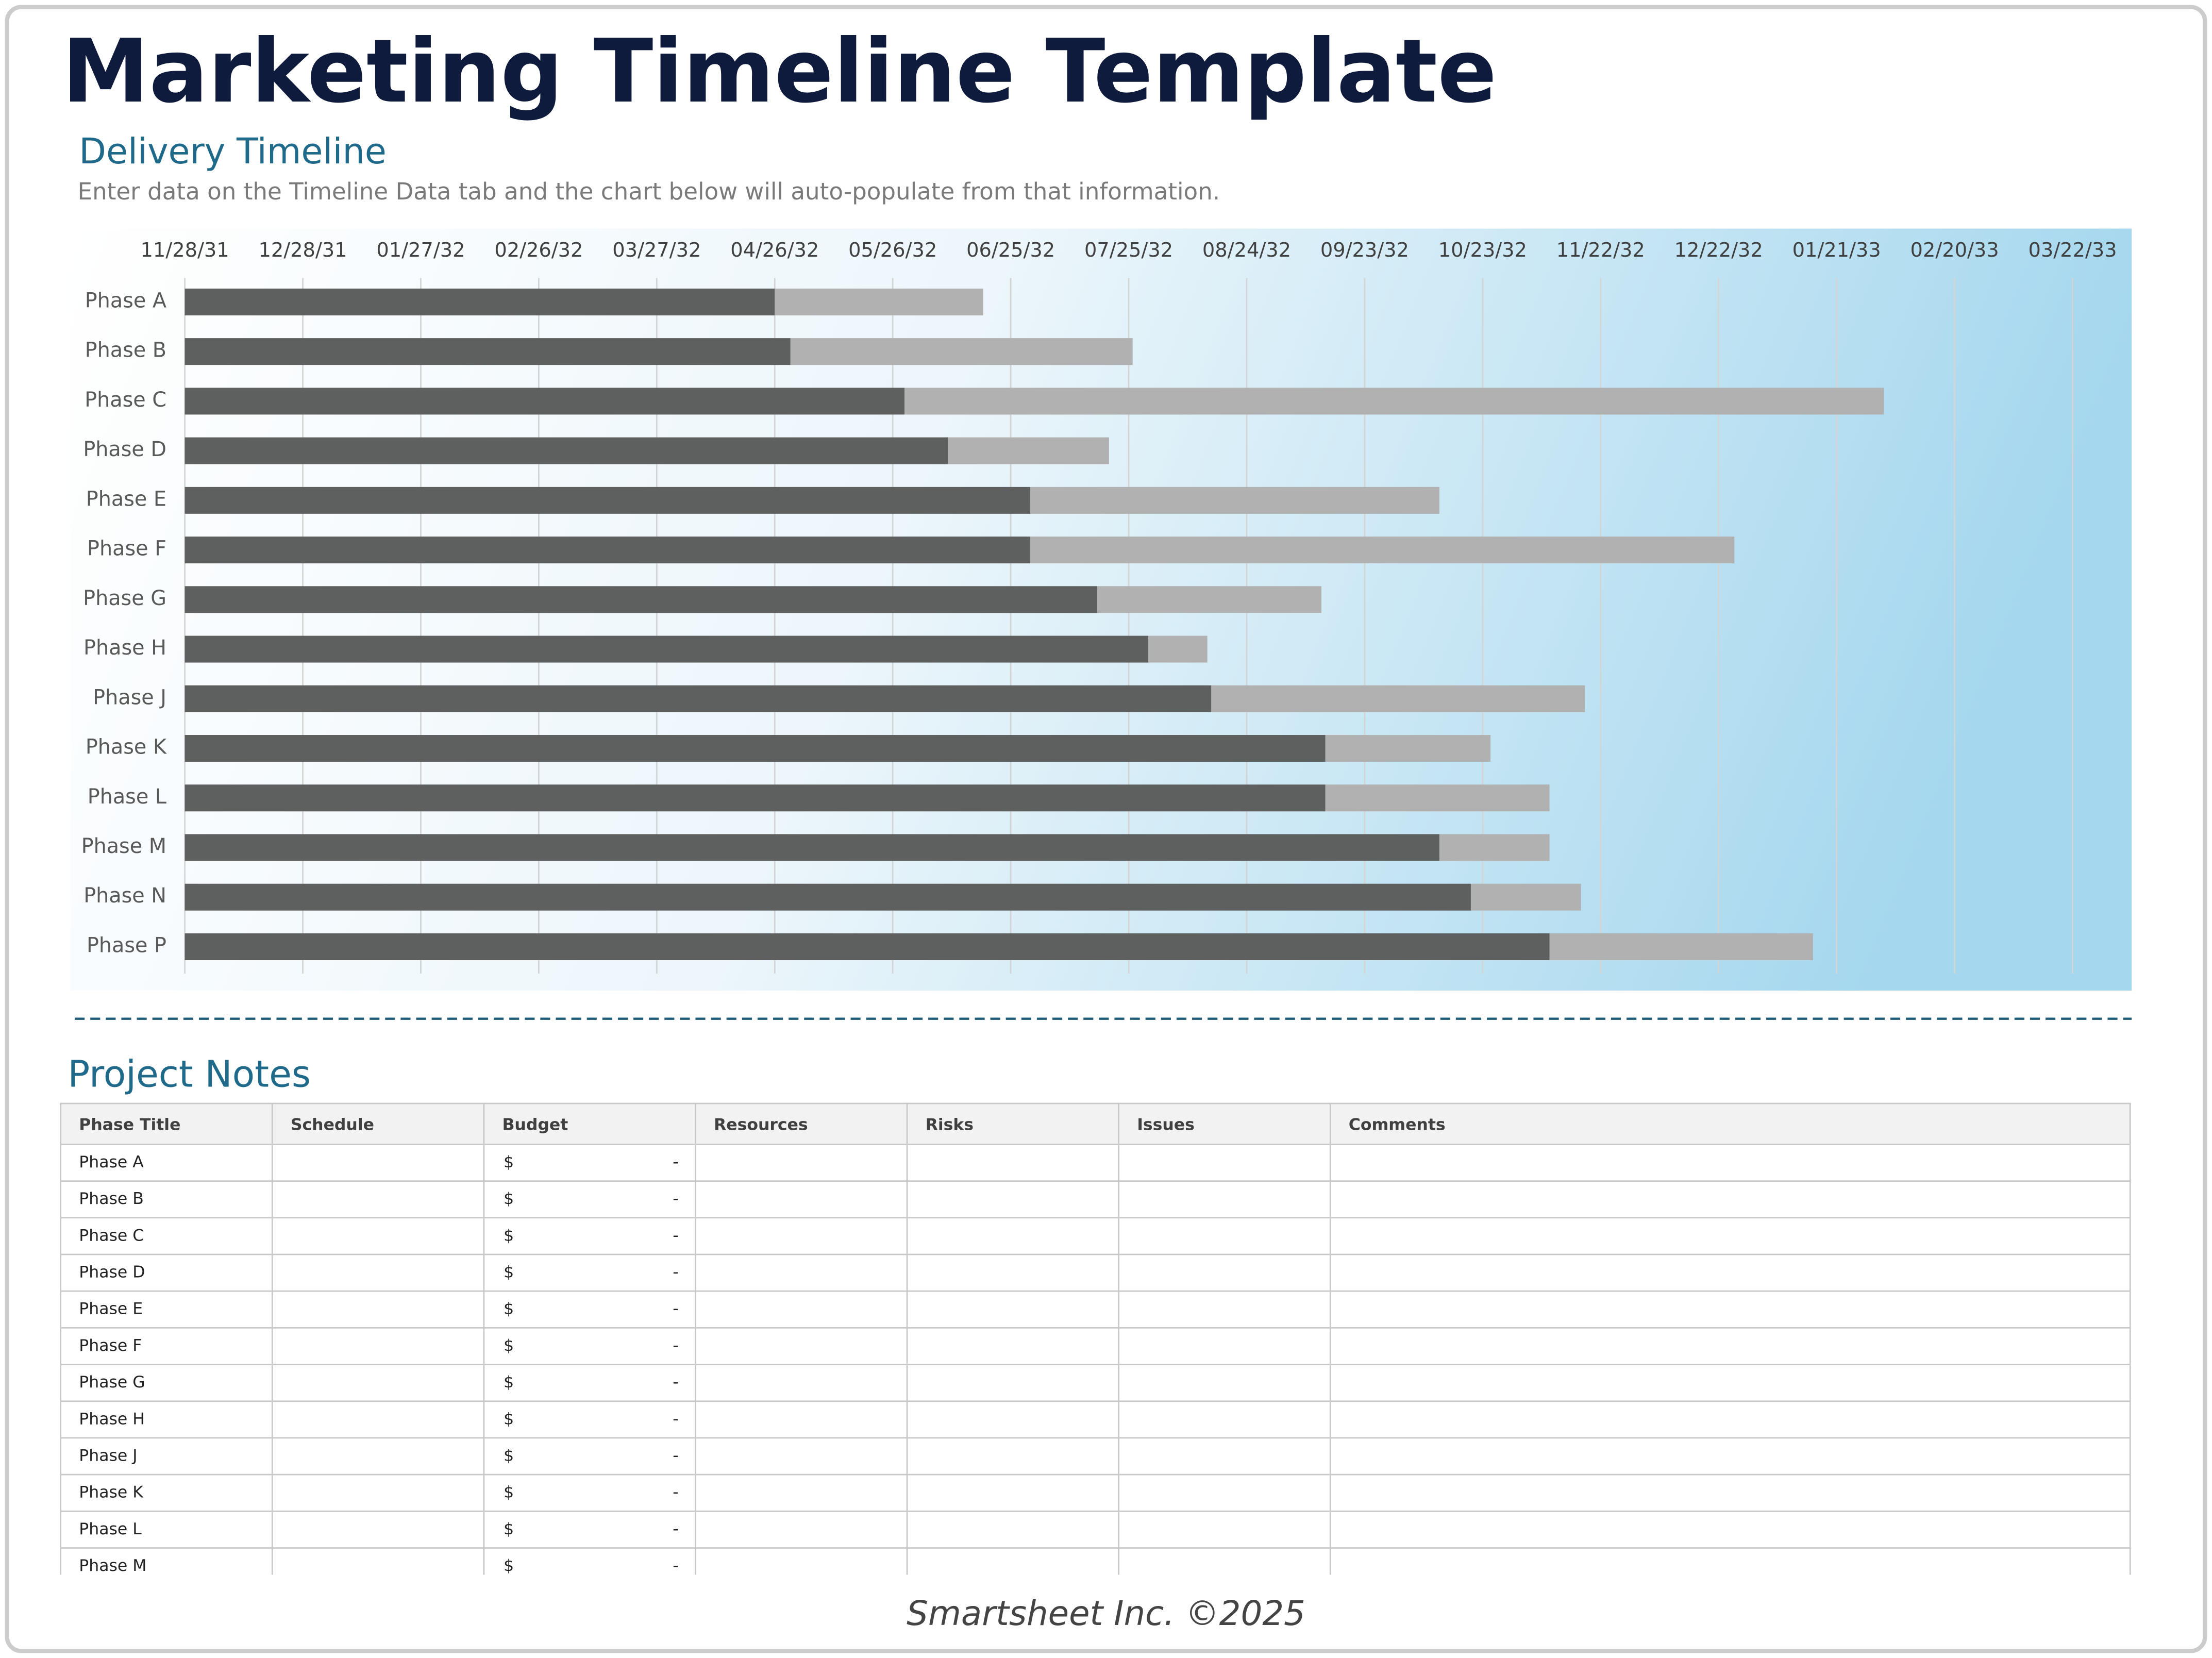  I want to click on x-tick-label: 01/27/32, so click(420, 251).